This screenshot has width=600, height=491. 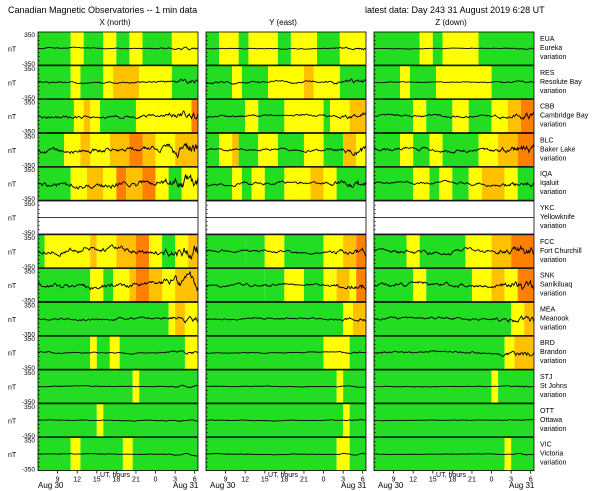 I want to click on panel-cbb-y, so click(x=286, y=116).